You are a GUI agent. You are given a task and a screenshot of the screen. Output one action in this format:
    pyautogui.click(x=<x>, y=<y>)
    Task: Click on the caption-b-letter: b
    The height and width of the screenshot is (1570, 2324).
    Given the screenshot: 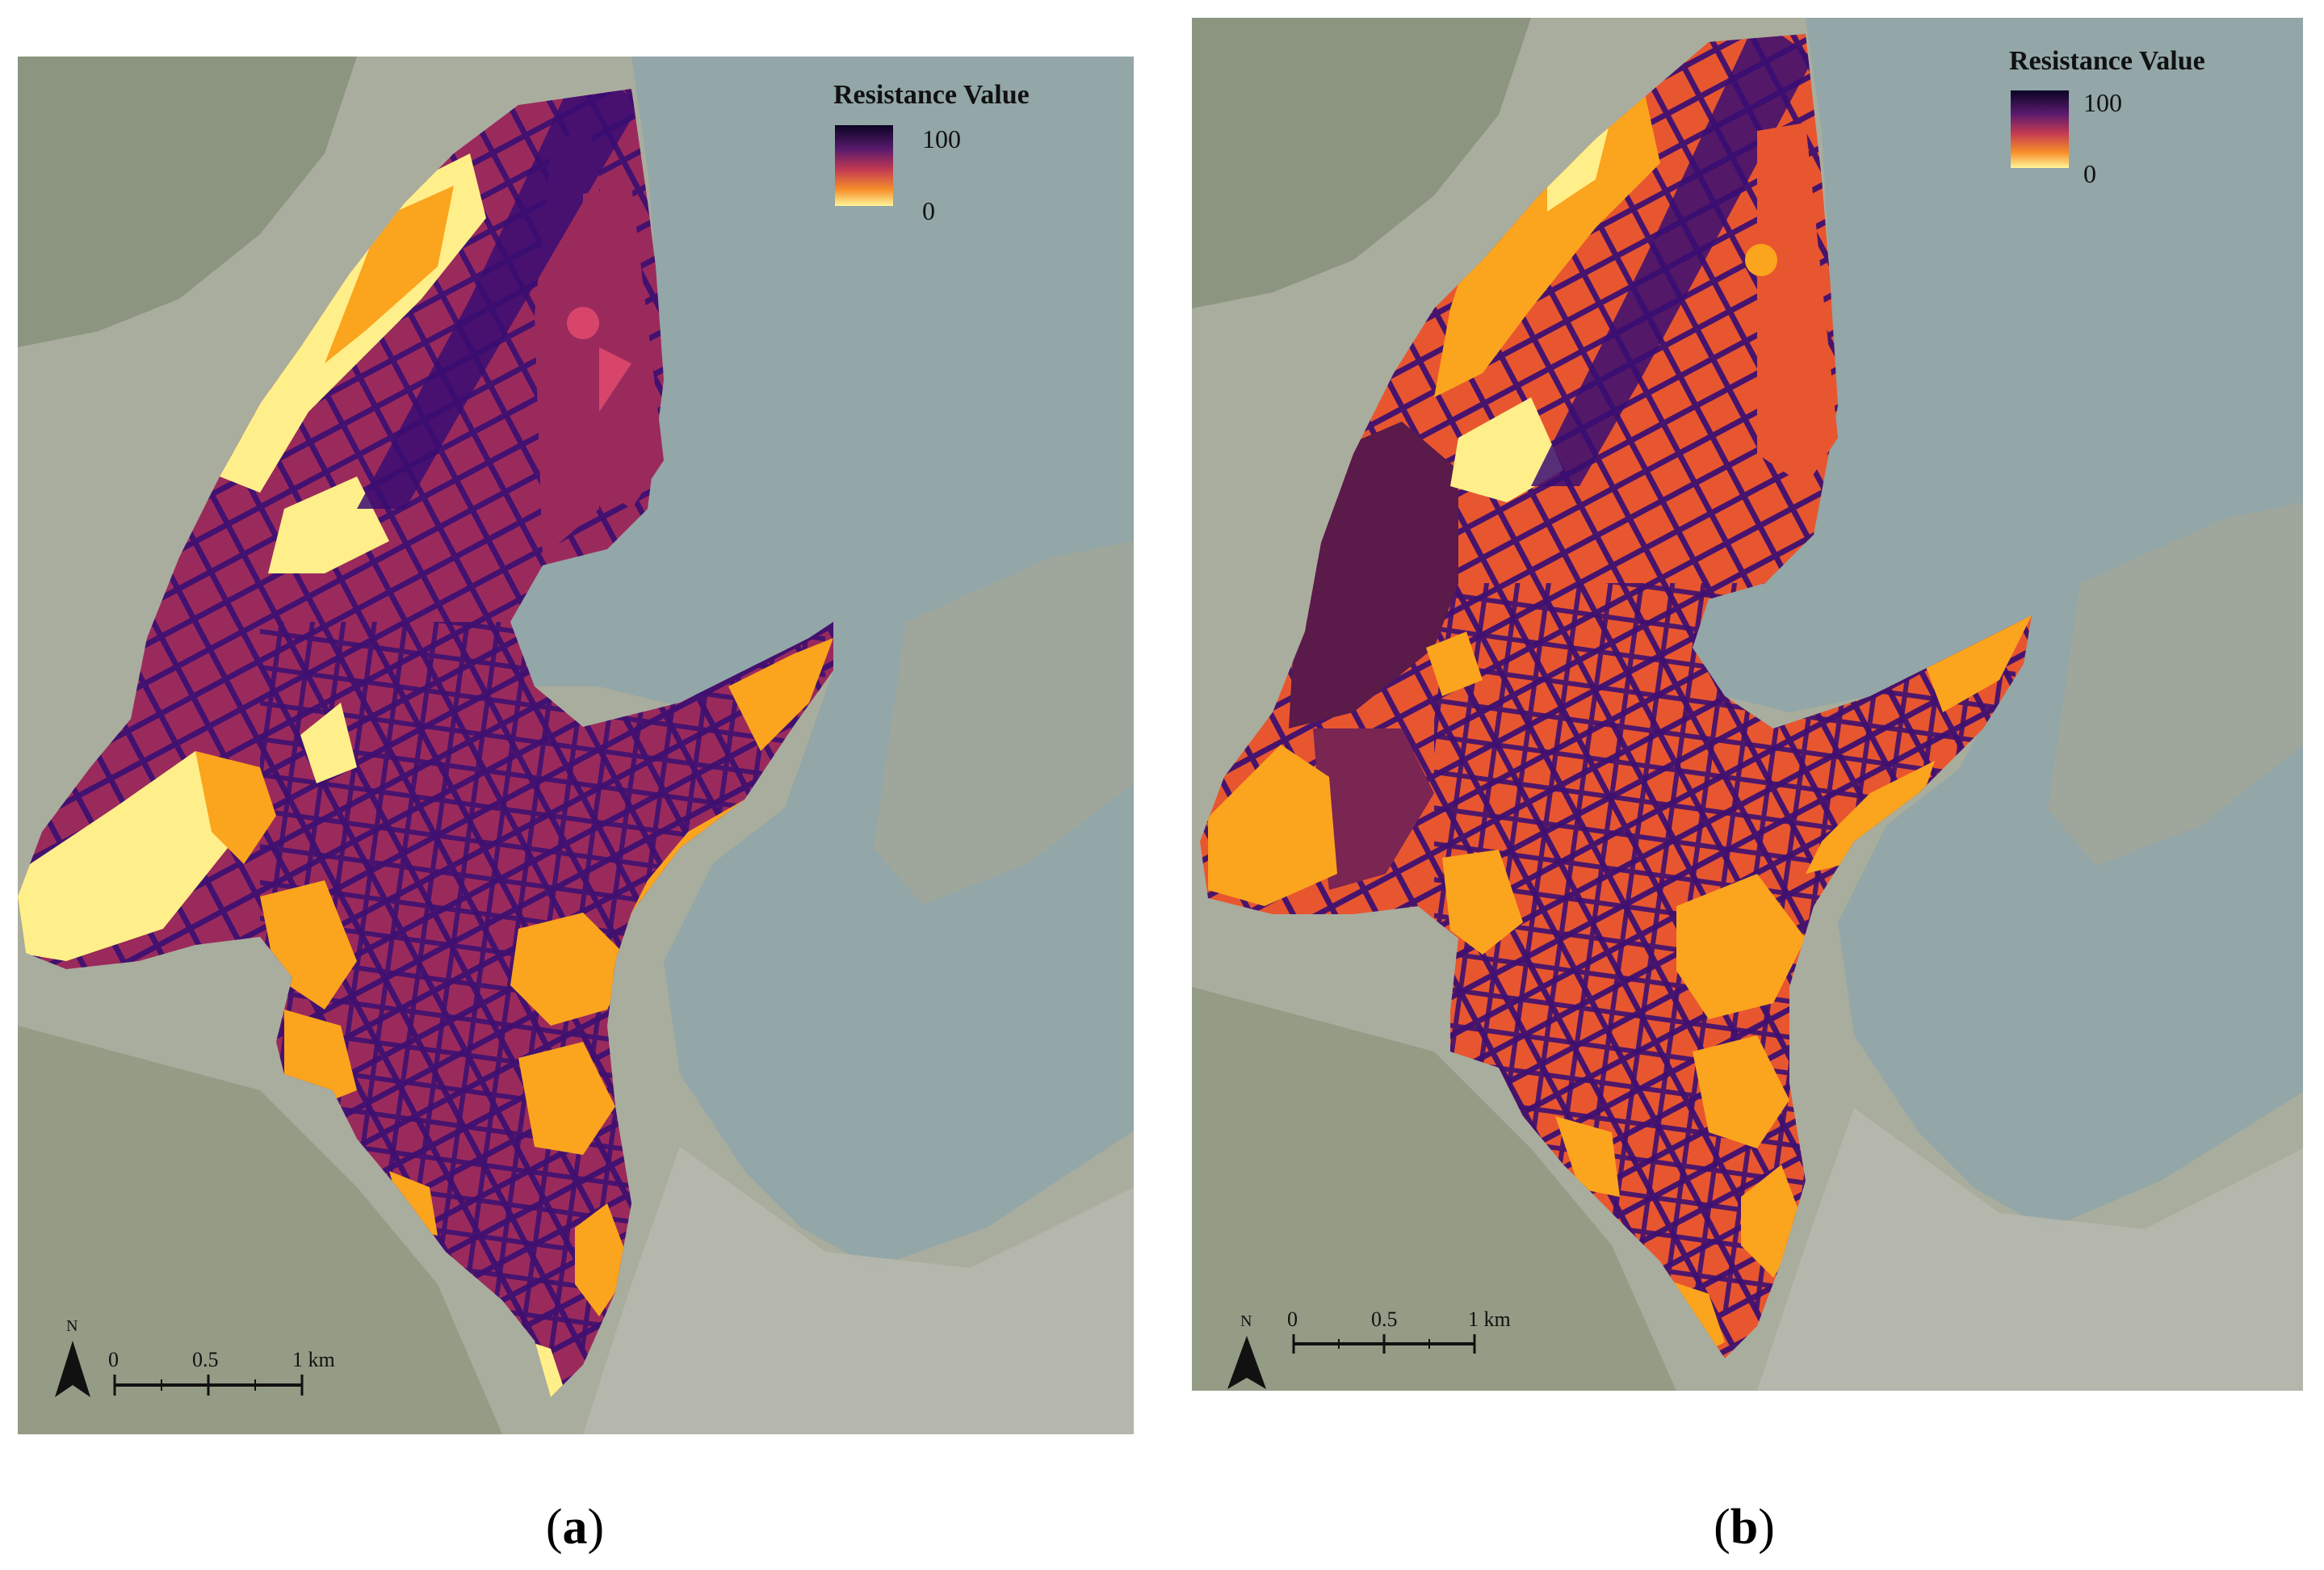 What is the action you would take?
    pyautogui.click(x=1744, y=1527)
    